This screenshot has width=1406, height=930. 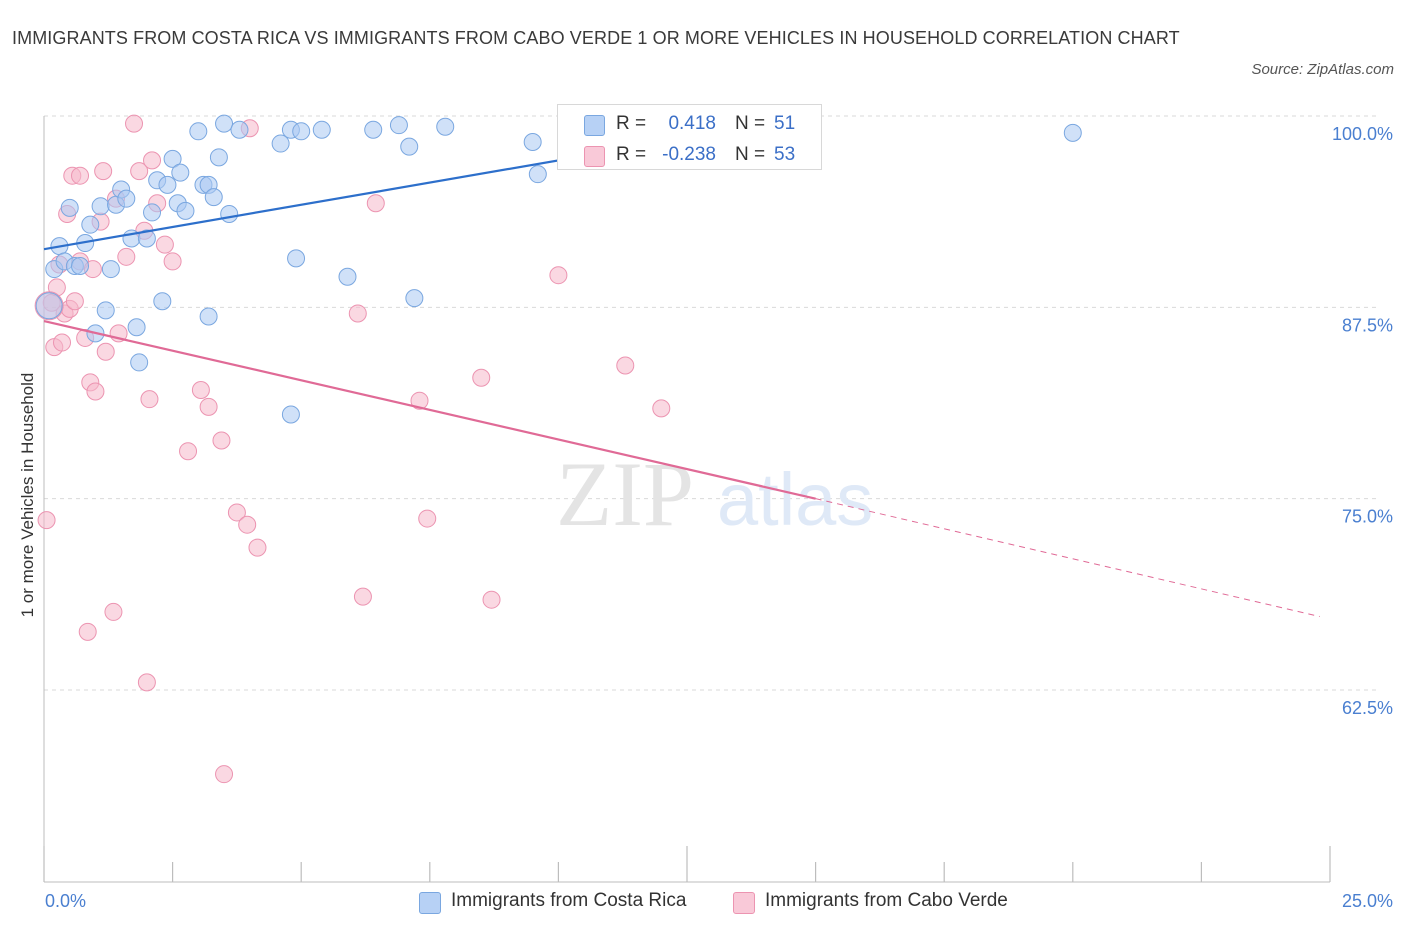 I want to click on x-tick-label: 25.0%, so click(x=1367, y=901).